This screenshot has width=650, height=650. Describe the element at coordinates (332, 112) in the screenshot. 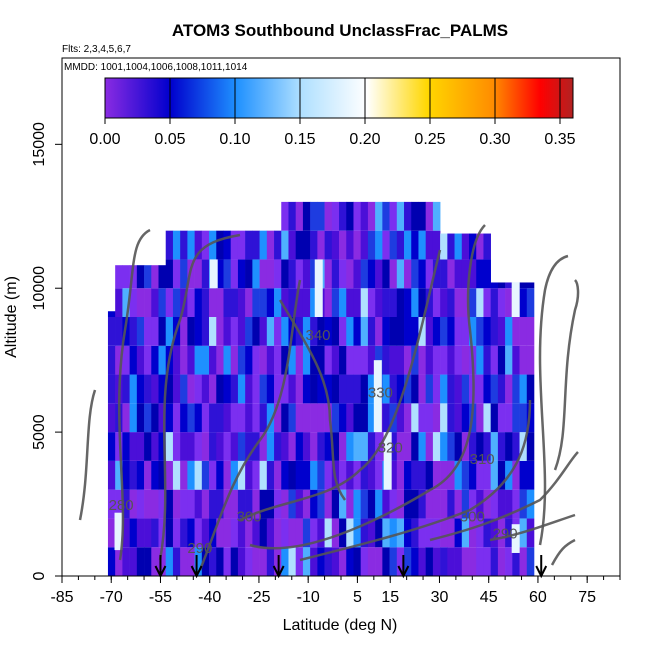

I see `colorbar: 0.00 0.05 0.10 0.15 0.20 0.25 0.30 0.35` at that location.